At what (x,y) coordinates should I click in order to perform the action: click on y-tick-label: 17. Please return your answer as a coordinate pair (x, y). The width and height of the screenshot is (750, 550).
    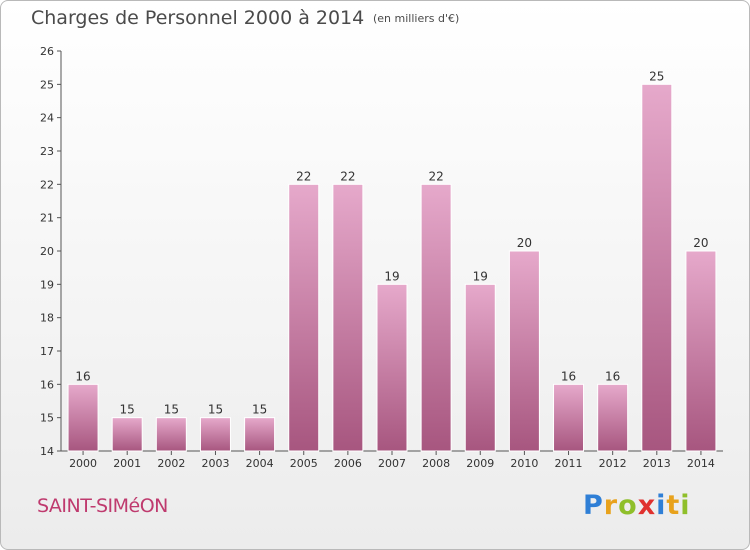
    Looking at the image, I should click on (47, 351).